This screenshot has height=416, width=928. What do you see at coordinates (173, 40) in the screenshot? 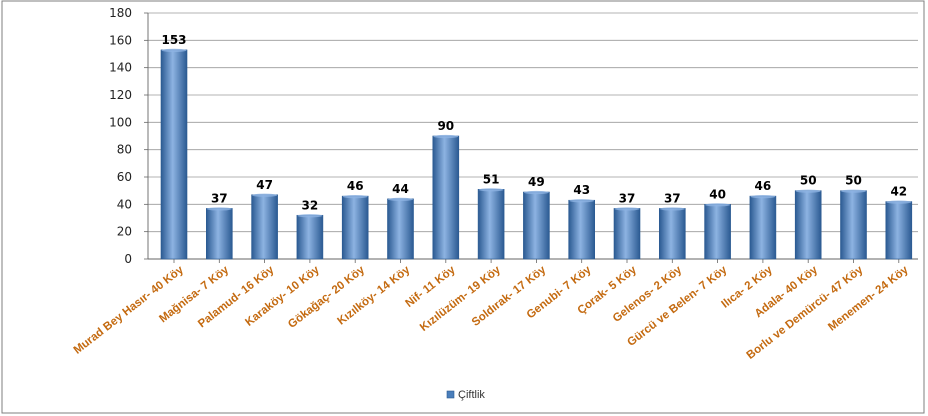
I see `data-label: 153` at bounding box center [173, 40].